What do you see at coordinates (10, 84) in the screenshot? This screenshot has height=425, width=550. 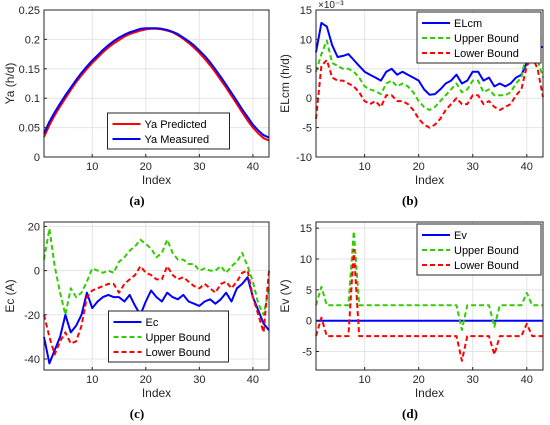 I see `y-axis-label: Ya (h/d)` at bounding box center [10, 84].